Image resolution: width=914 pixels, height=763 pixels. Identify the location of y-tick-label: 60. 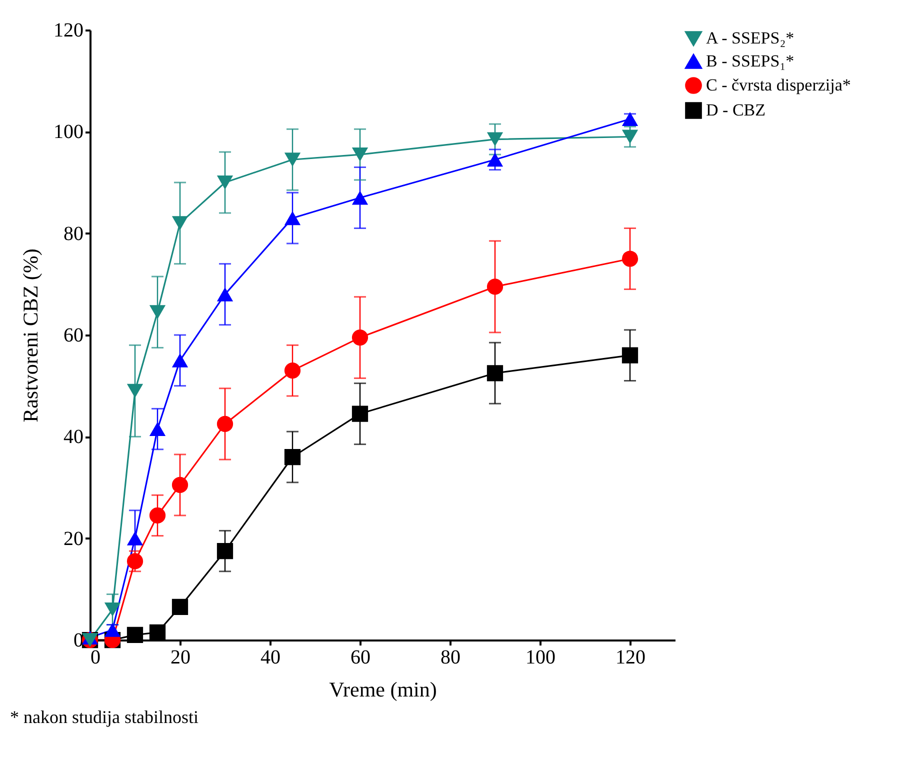
(74, 335).